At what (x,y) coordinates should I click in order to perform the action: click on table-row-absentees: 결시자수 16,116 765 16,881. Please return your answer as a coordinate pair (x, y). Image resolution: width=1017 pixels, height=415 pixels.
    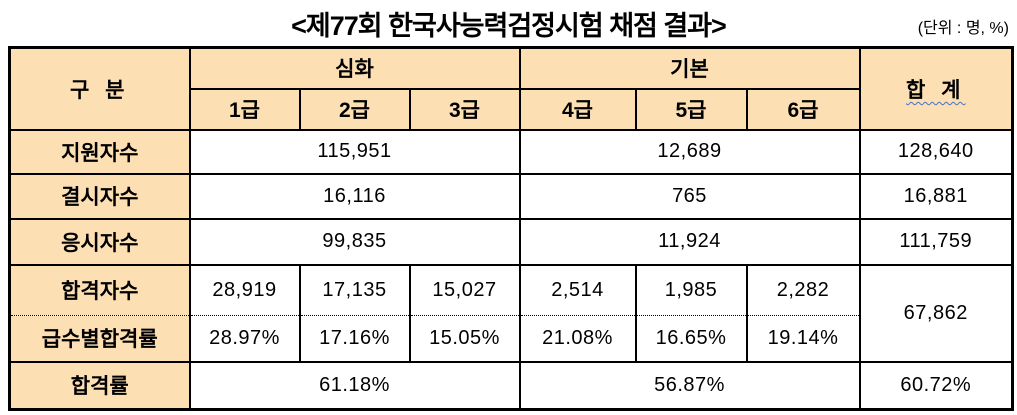
    Looking at the image, I should click on (511, 196).